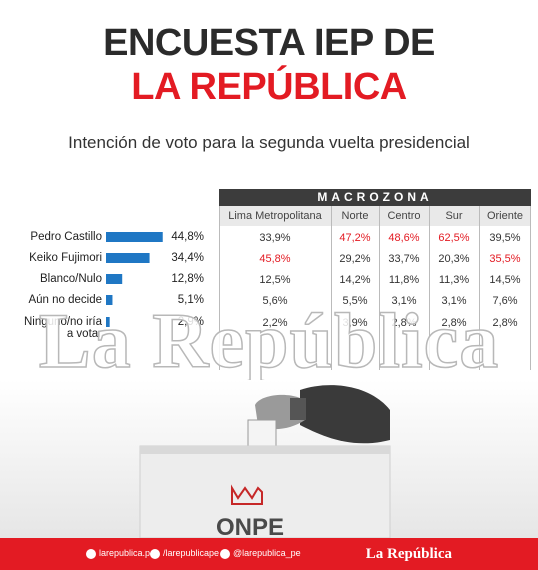 The width and height of the screenshot is (538, 570). Describe the element at coordinates (155, 553) in the screenshot. I see `facebook-icon` at that location.